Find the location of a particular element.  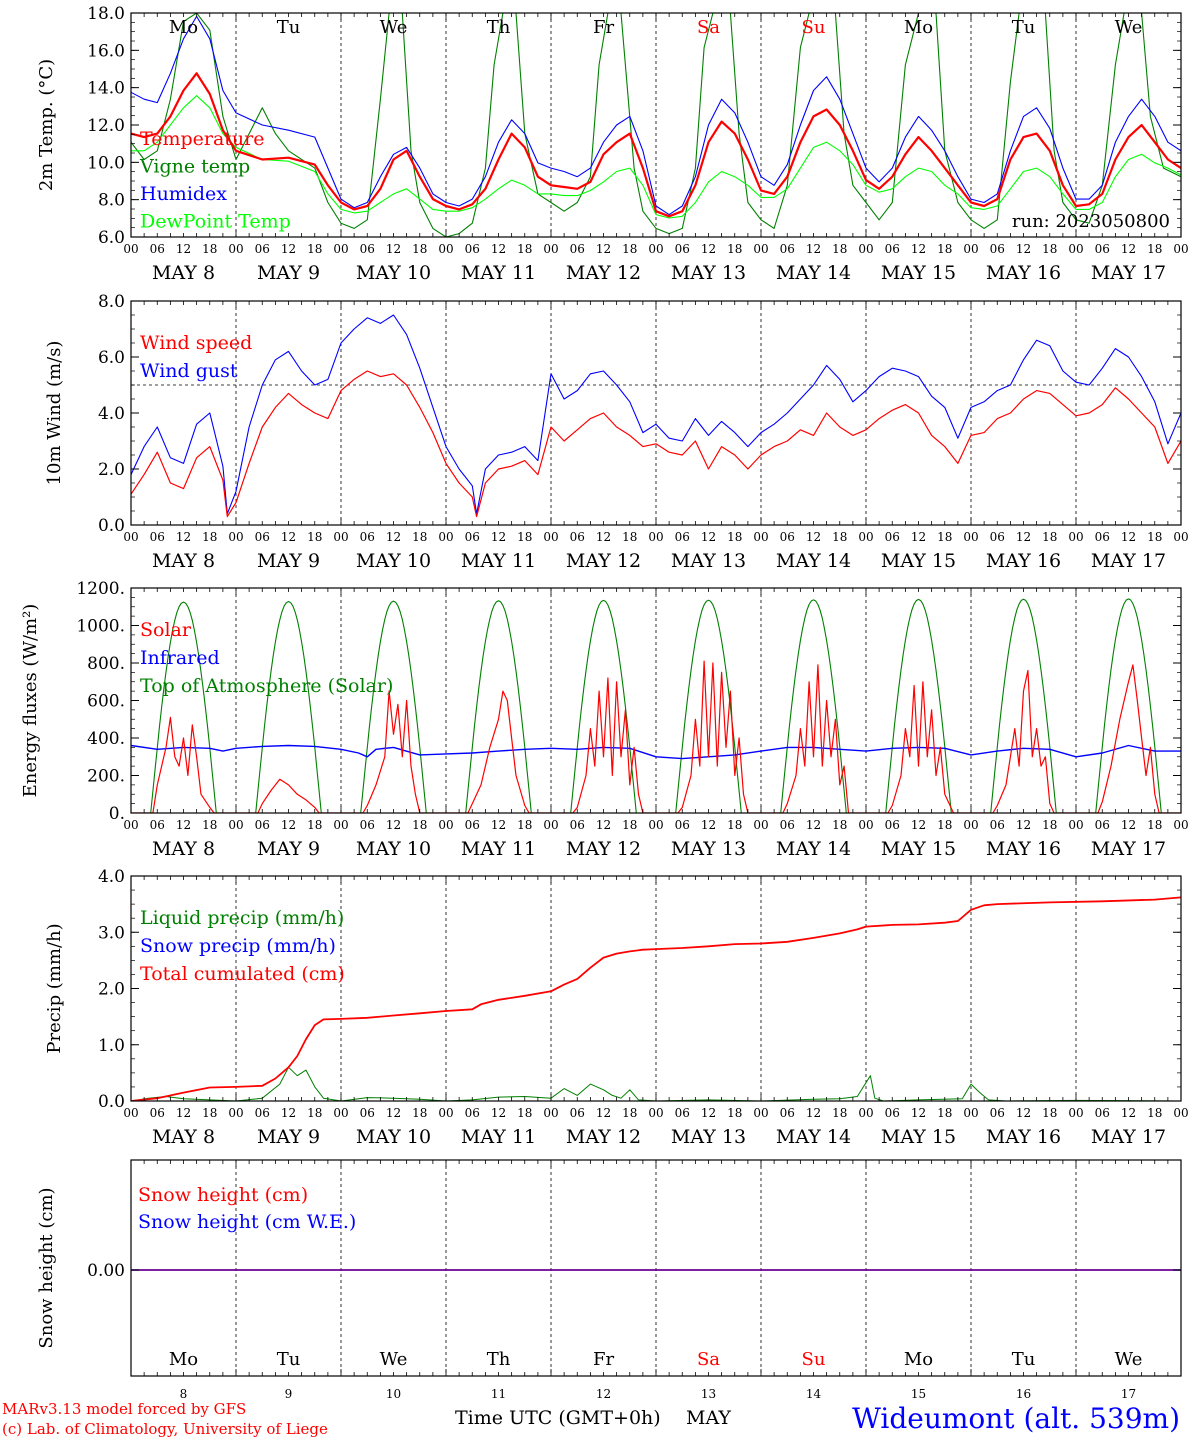

series-line-humidex is located at coordinates (656, 115).